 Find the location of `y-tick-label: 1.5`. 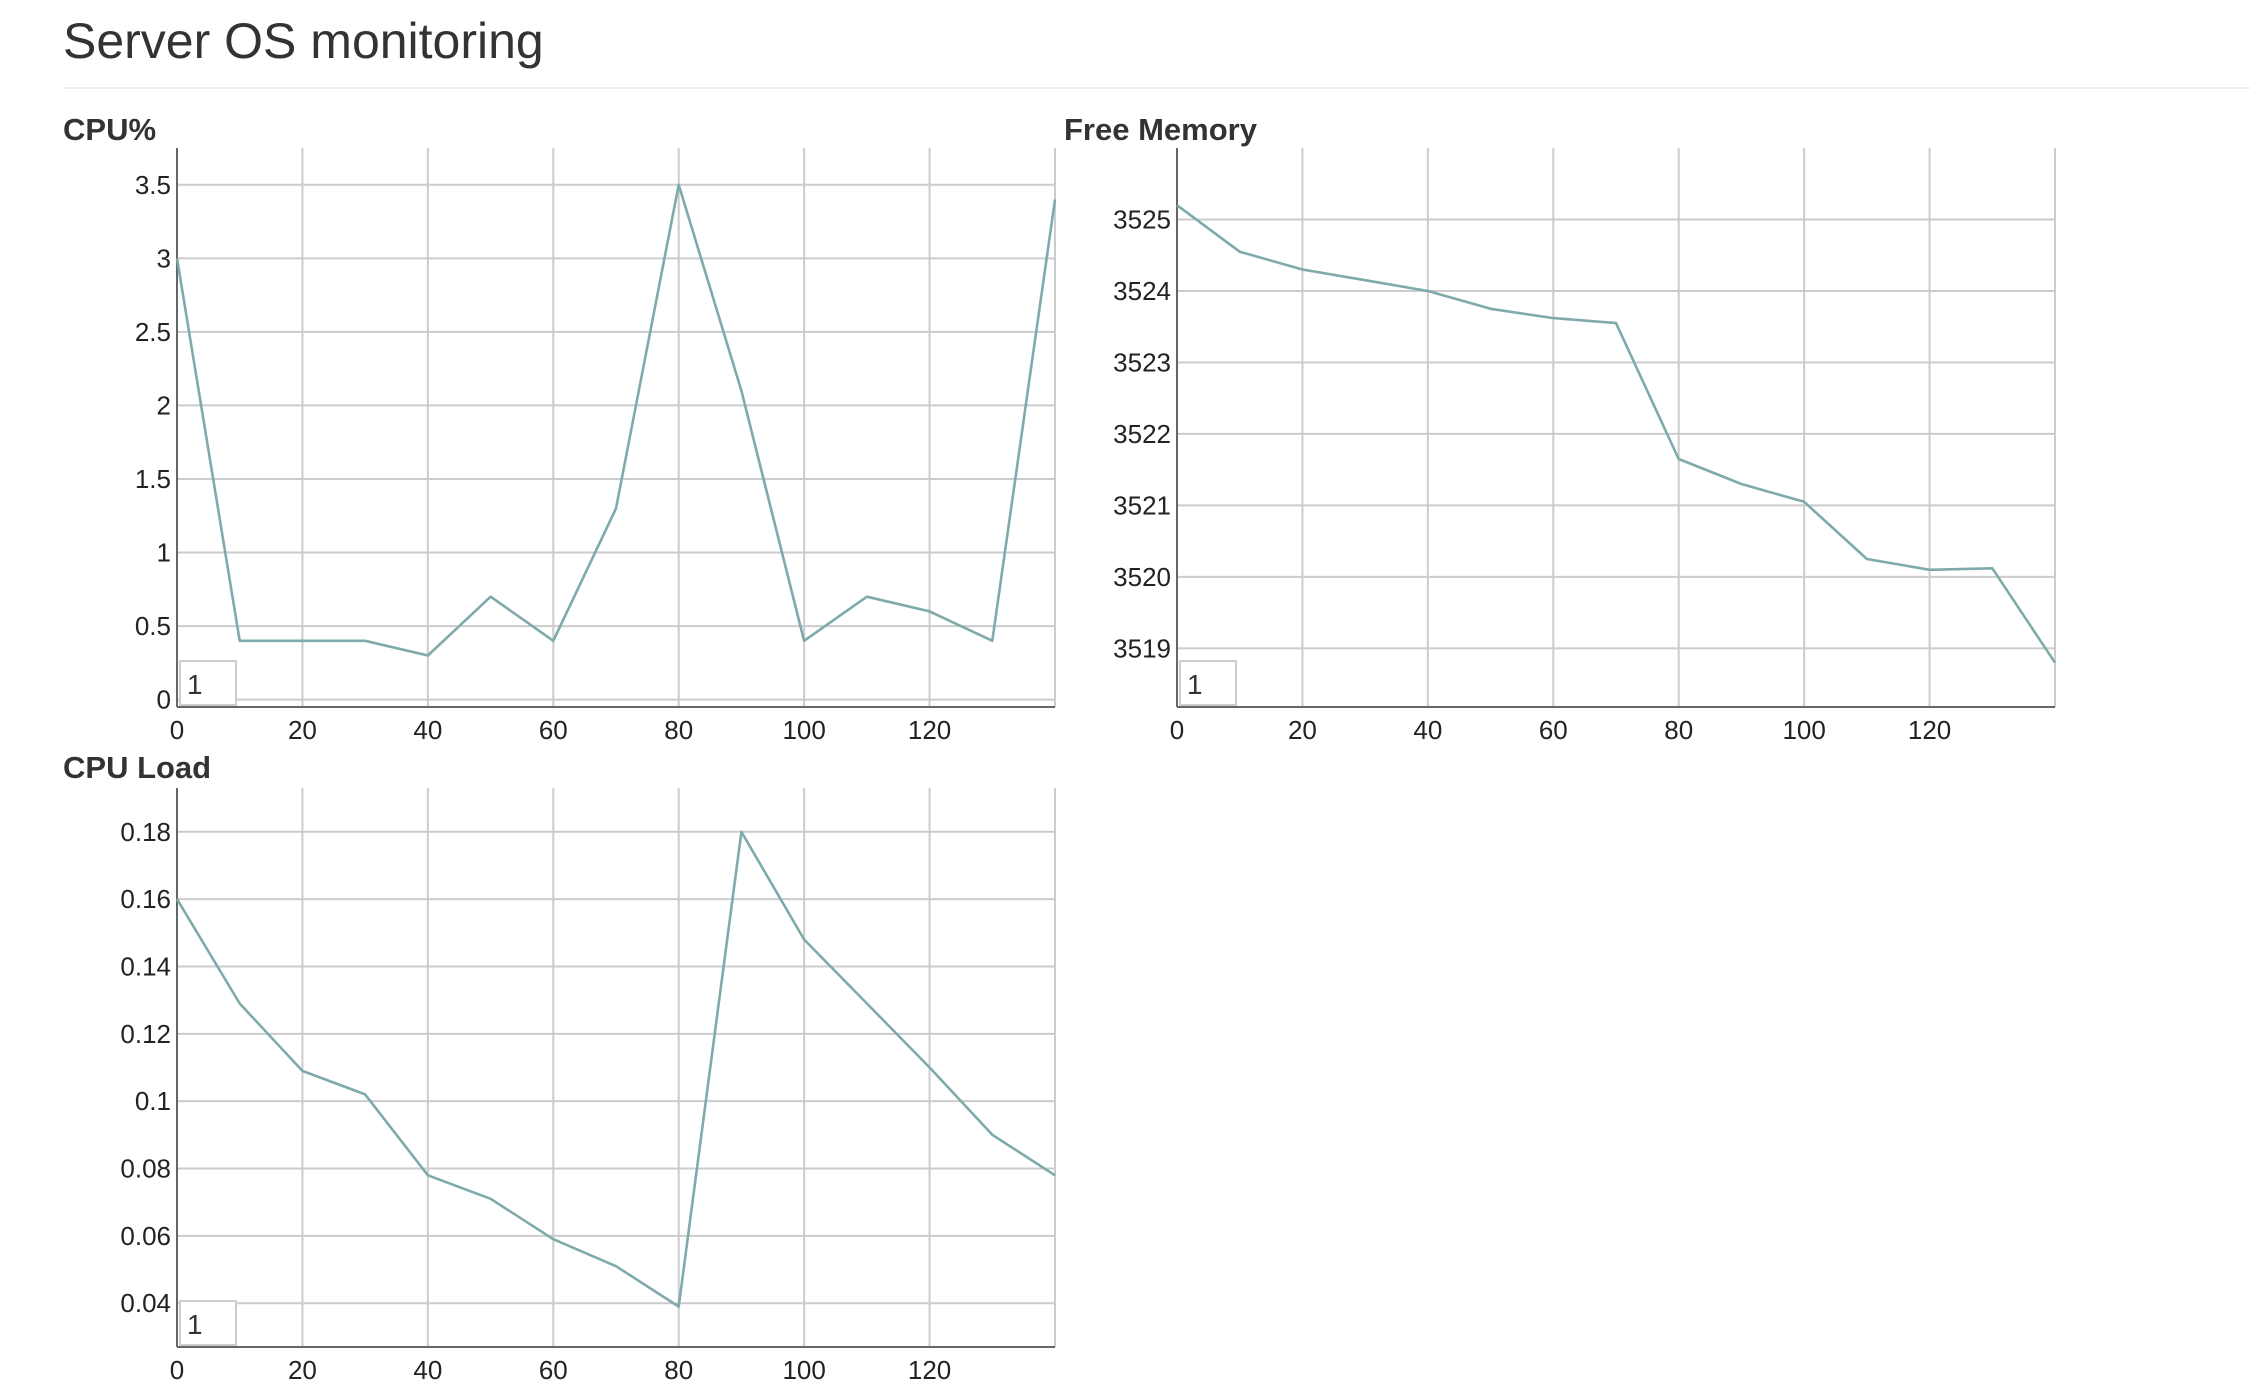

y-tick-label: 1.5 is located at coordinates (153, 479).